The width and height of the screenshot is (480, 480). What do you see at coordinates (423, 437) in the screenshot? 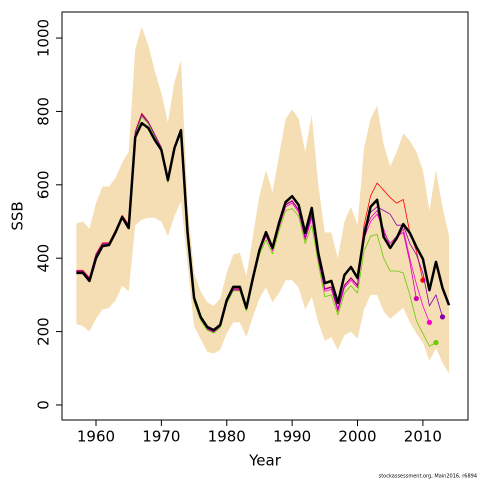
I see `x-tick-label: 2010` at bounding box center [423, 437].